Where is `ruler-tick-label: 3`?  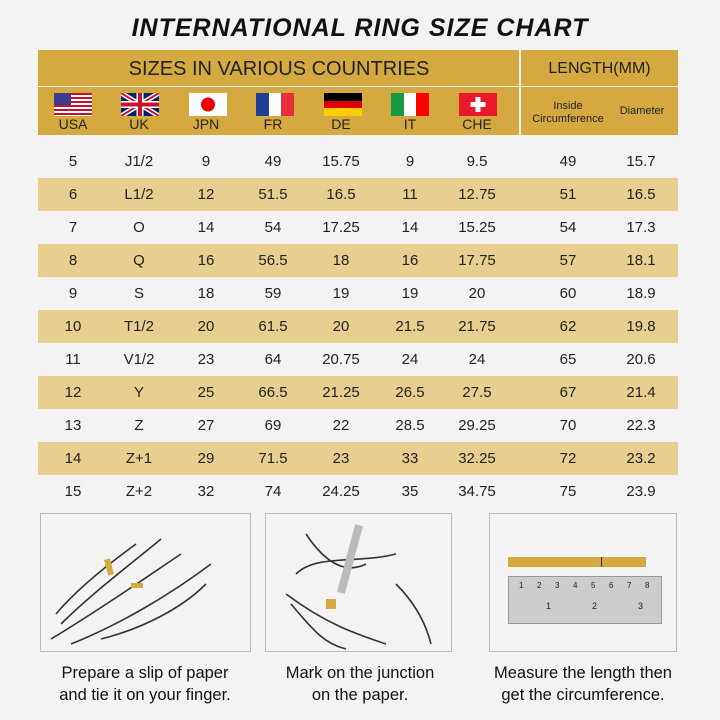
ruler-tick-label: 3 is located at coordinates (557, 585).